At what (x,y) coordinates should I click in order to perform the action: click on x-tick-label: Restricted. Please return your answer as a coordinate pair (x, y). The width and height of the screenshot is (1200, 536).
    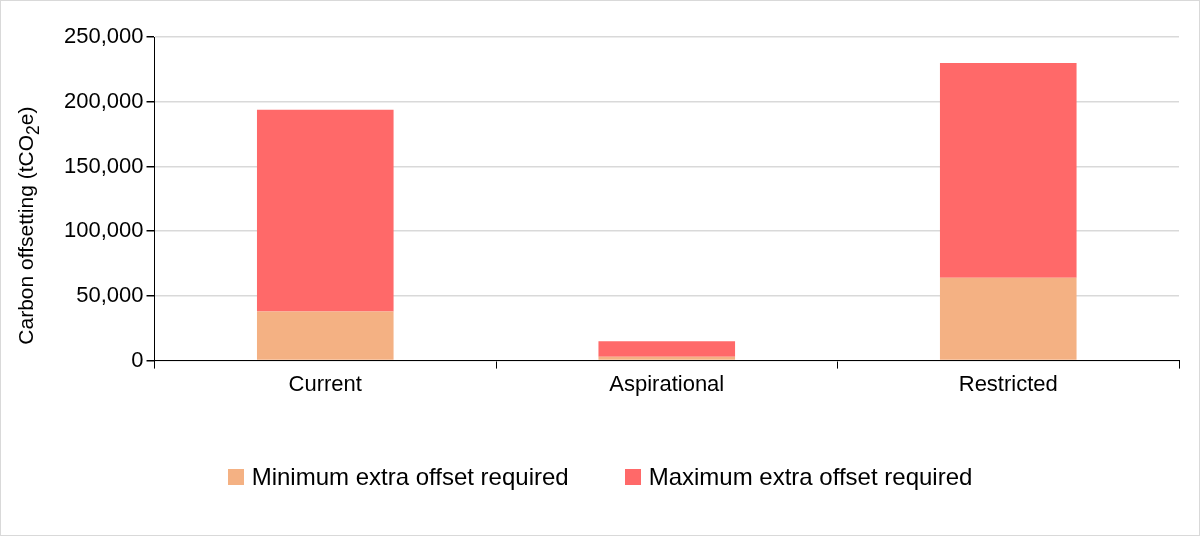
    Looking at the image, I should click on (1008, 383).